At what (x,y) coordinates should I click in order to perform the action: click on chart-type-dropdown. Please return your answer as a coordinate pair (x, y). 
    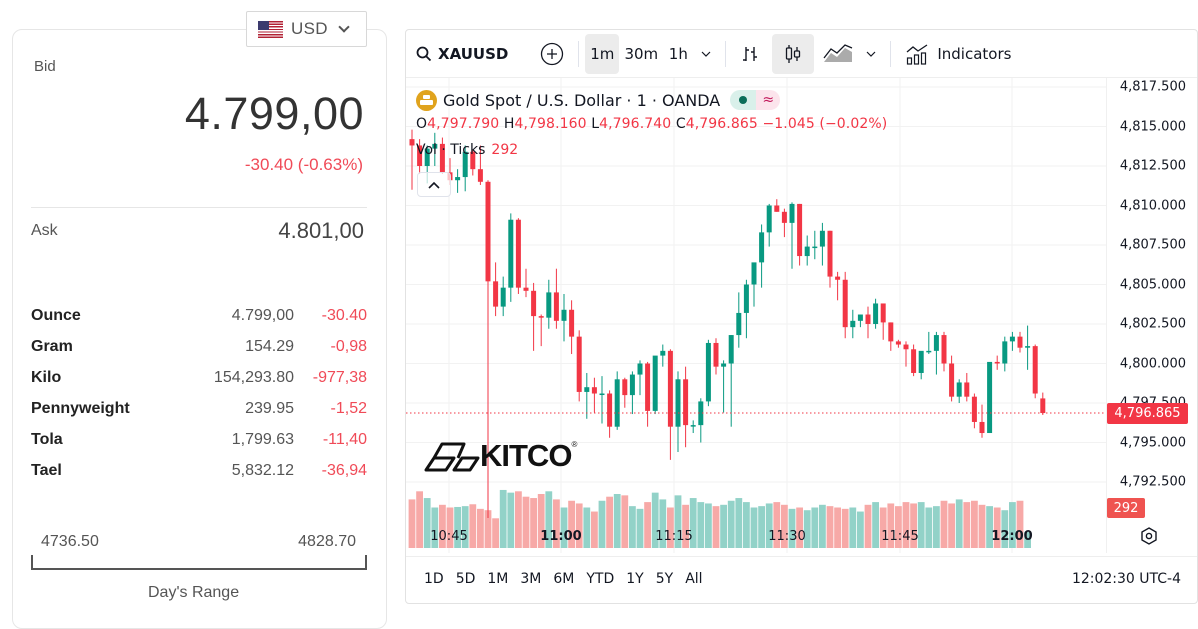
    Looking at the image, I should click on (871, 54).